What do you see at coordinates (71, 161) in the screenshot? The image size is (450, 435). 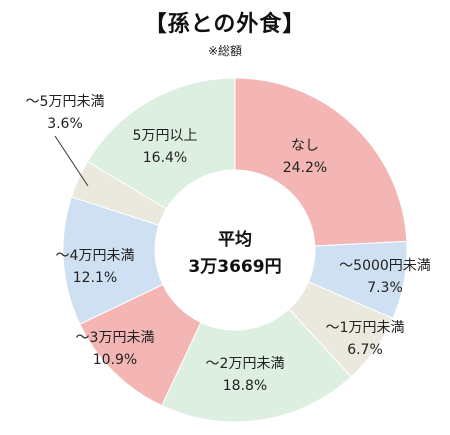 I see `leader-line` at bounding box center [71, 161].